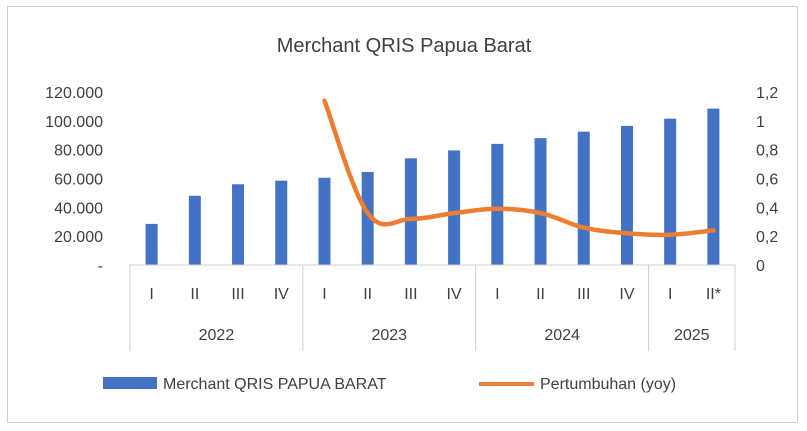 The height and width of the screenshot is (431, 807). What do you see at coordinates (767, 237) in the screenshot?
I see `right-tick-label: 0,2` at bounding box center [767, 237].